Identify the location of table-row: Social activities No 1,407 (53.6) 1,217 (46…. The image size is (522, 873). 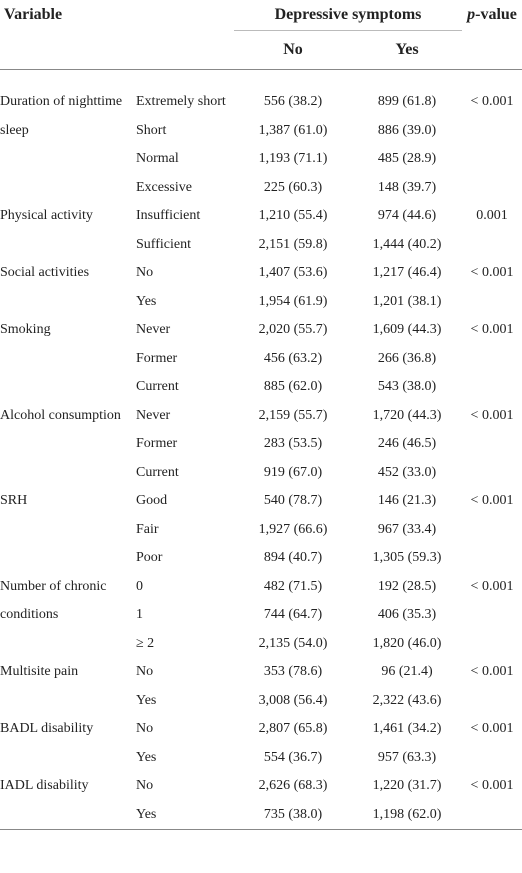
(261, 273).